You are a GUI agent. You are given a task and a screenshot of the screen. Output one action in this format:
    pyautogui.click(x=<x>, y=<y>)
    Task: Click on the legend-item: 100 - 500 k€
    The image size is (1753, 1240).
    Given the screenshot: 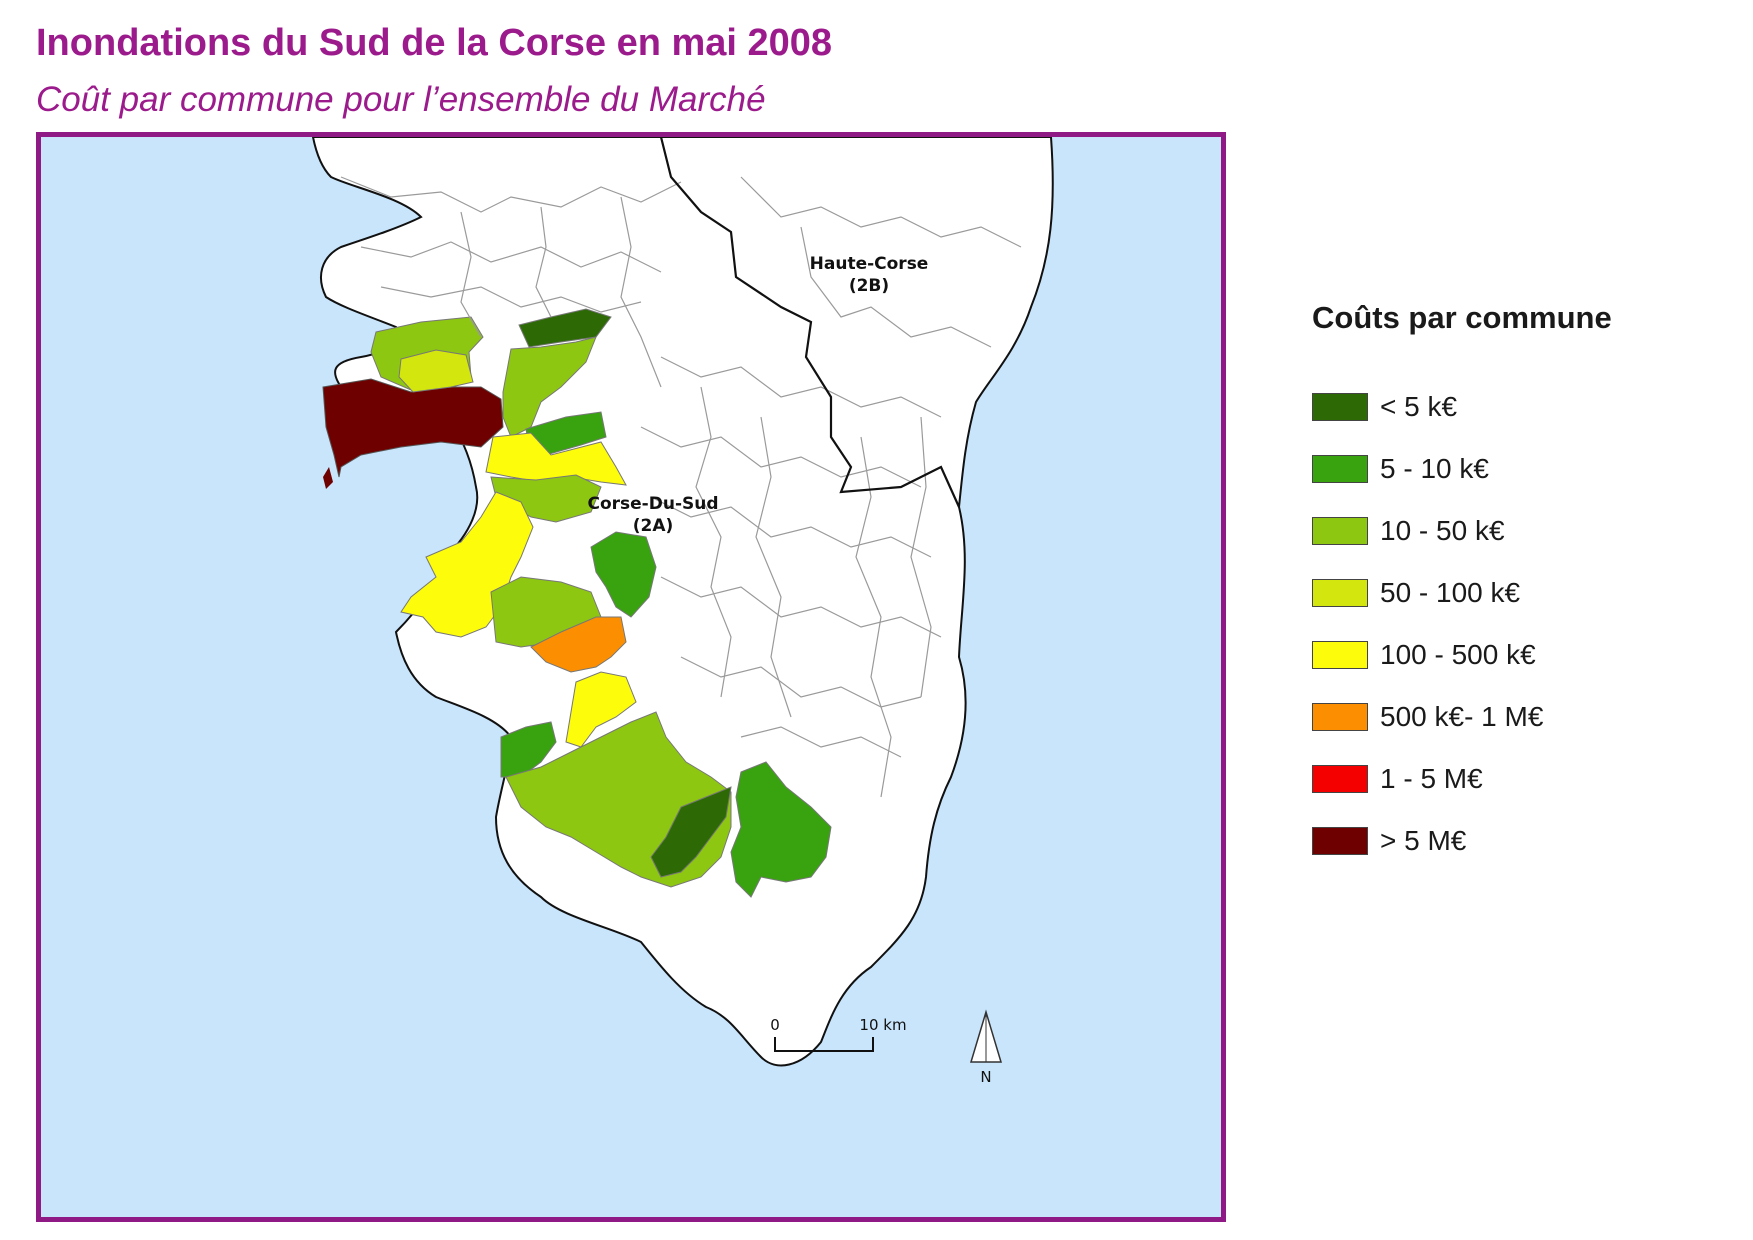 What is the action you would take?
    pyautogui.click(x=1462, y=655)
    